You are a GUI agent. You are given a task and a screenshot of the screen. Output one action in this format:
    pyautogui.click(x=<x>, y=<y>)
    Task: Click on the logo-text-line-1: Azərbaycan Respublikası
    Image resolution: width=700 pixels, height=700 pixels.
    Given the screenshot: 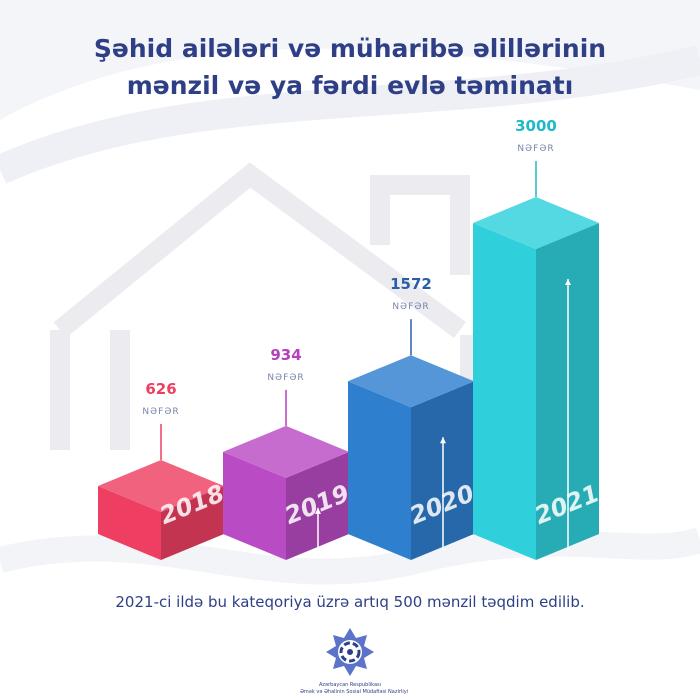 What is the action you would take?
    pyautogui.click(x=350, y=685)
    